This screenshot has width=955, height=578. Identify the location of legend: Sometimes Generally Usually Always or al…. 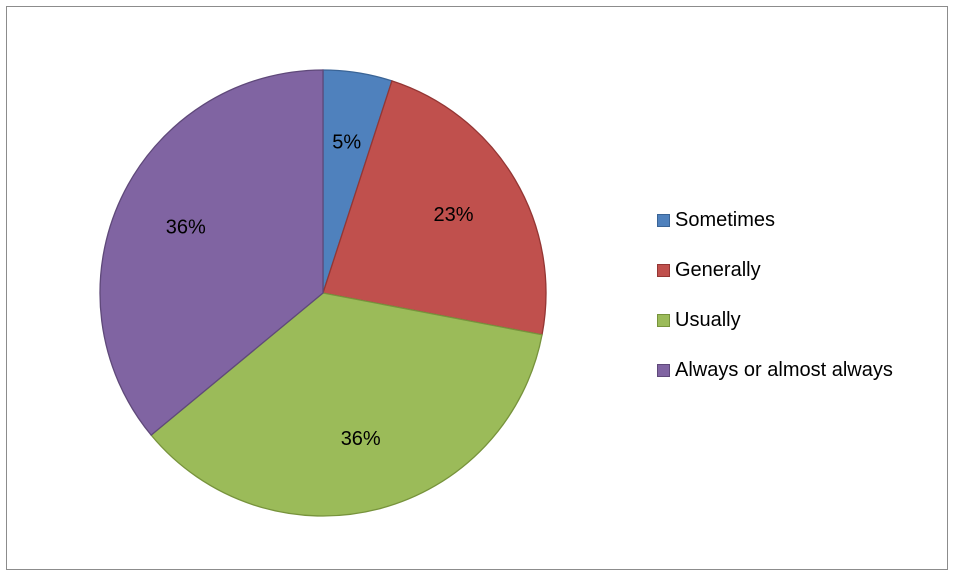
(775, 309).